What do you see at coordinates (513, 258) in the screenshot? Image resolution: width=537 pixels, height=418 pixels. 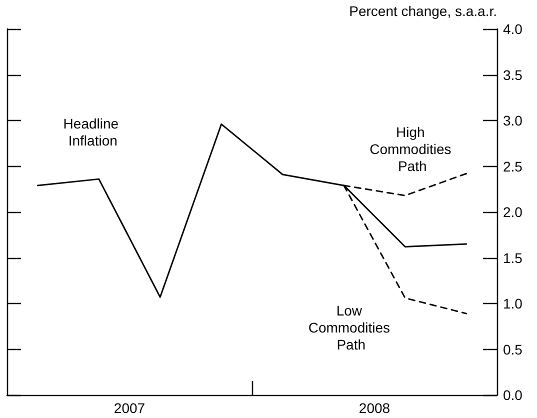 I see `y-tick-label: 1.5` at bounding box center [513, 258].